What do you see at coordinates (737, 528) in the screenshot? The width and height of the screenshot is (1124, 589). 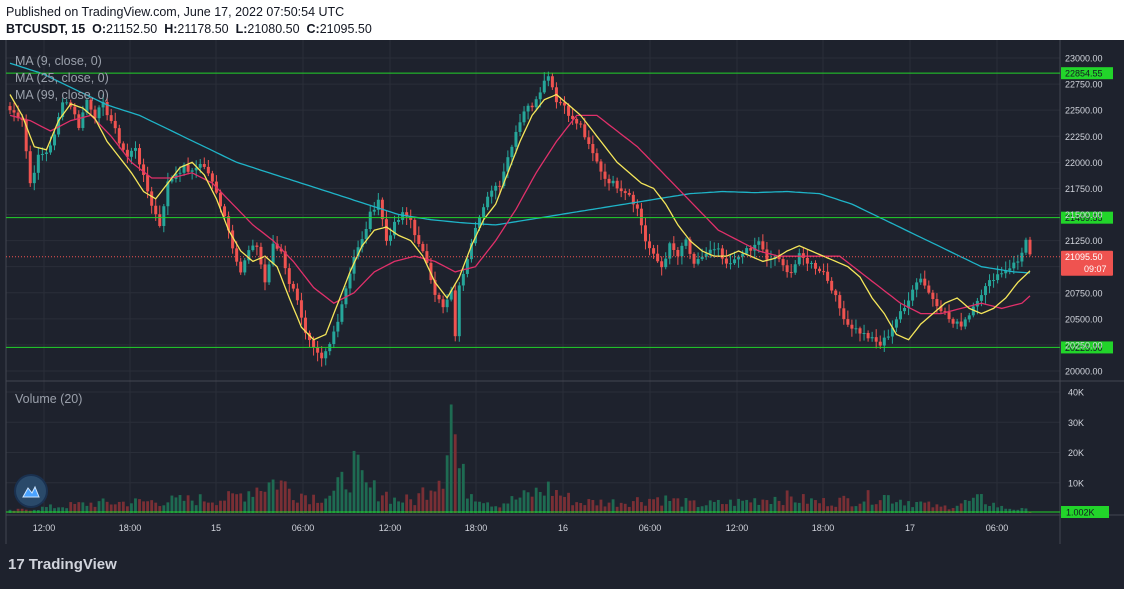 I see `time-tick-label: 12:00` at bounding box center [737, 528].